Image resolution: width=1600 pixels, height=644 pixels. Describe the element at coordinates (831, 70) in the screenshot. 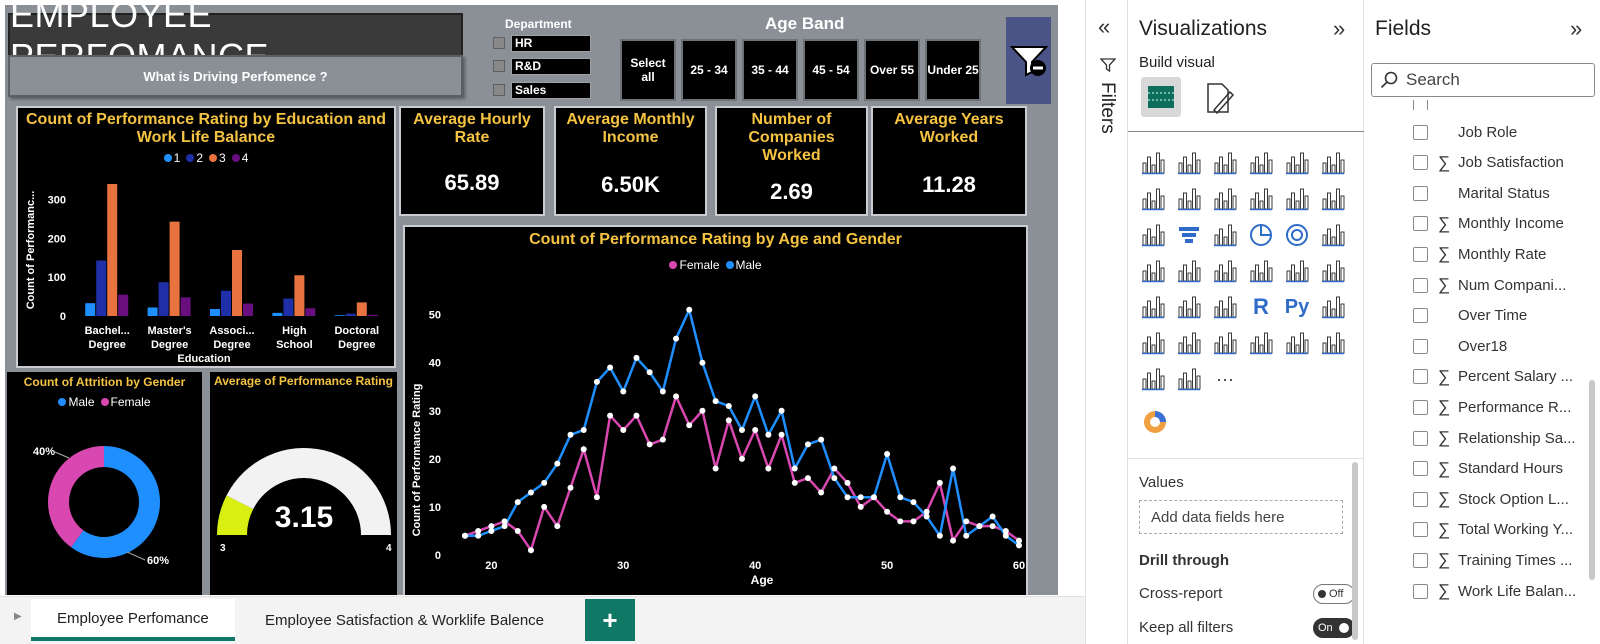

I see `age-band-45-54: 45 - 54` at that location.